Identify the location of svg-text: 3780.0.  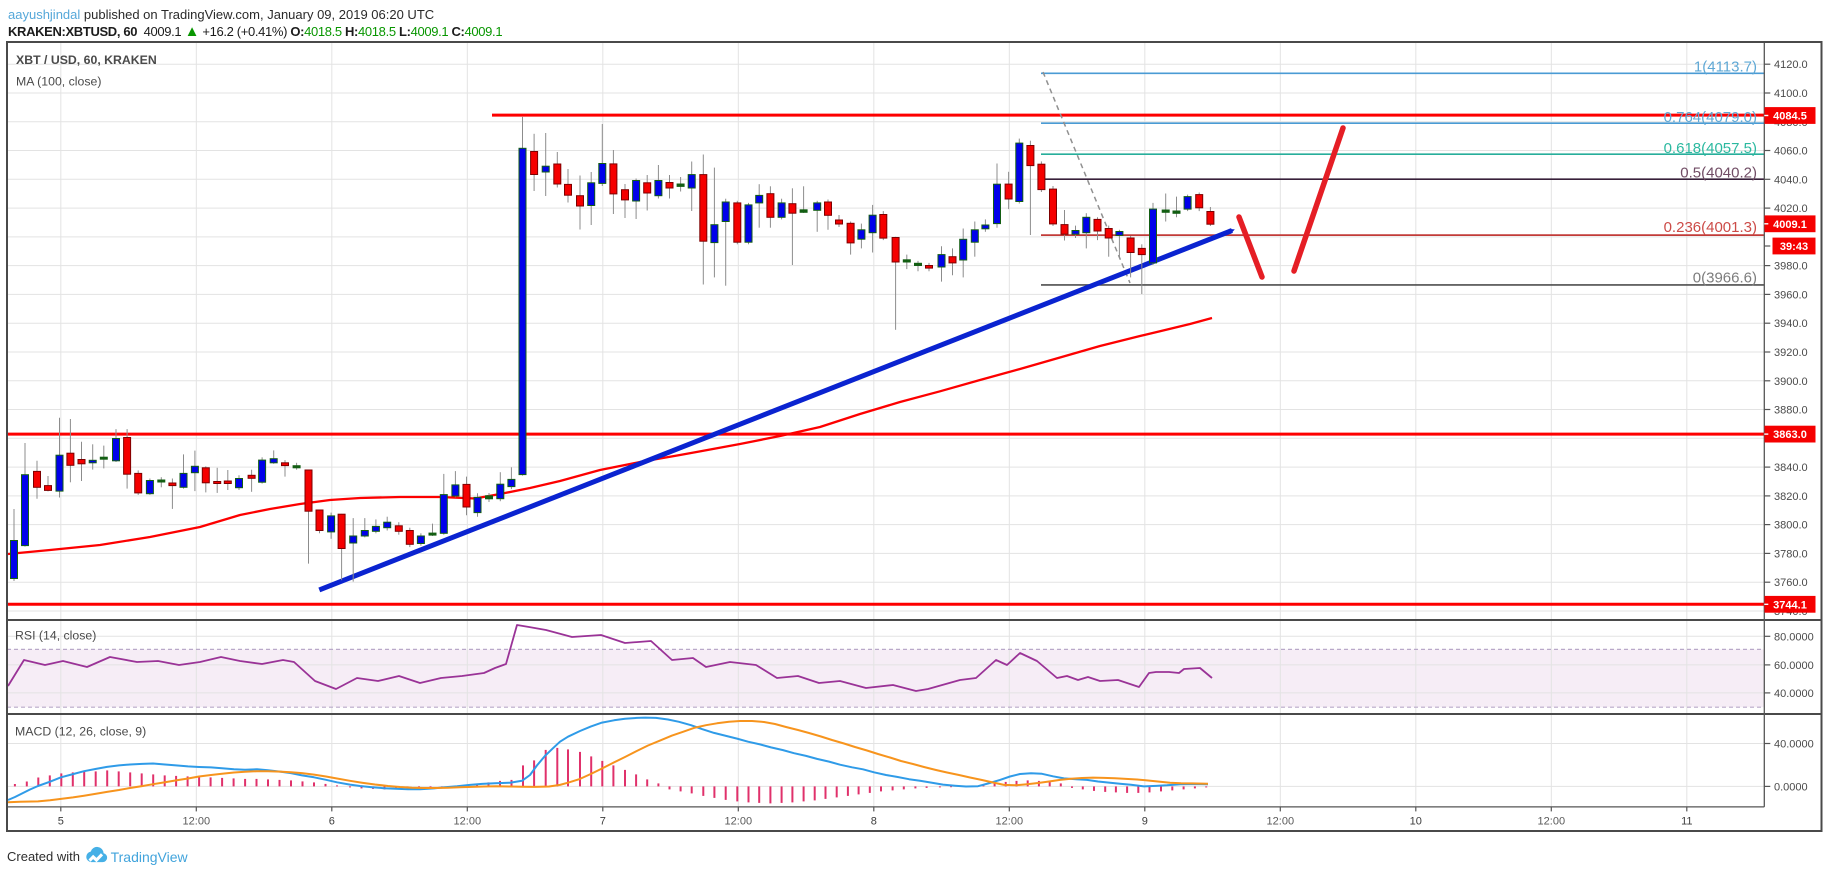
(1791, 554).